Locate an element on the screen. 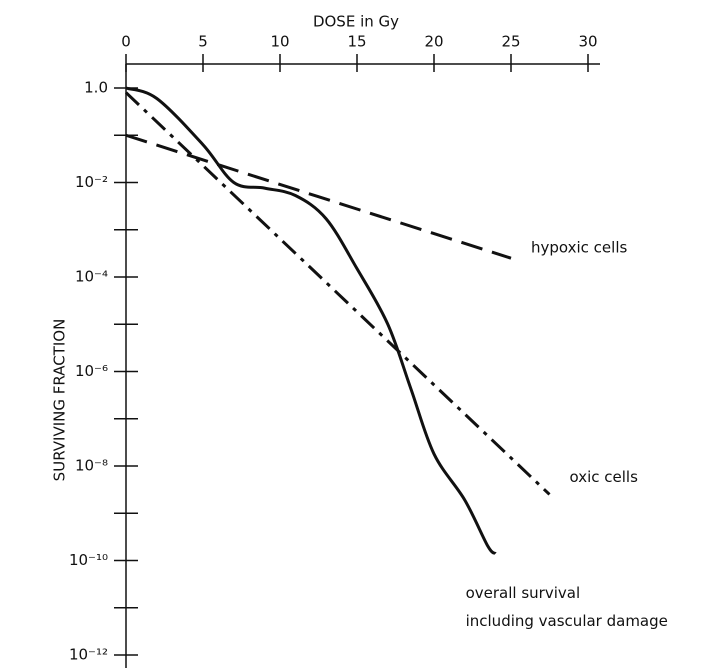  x-axis-label: DOSE in Gy is located at coordinates (356, 22).